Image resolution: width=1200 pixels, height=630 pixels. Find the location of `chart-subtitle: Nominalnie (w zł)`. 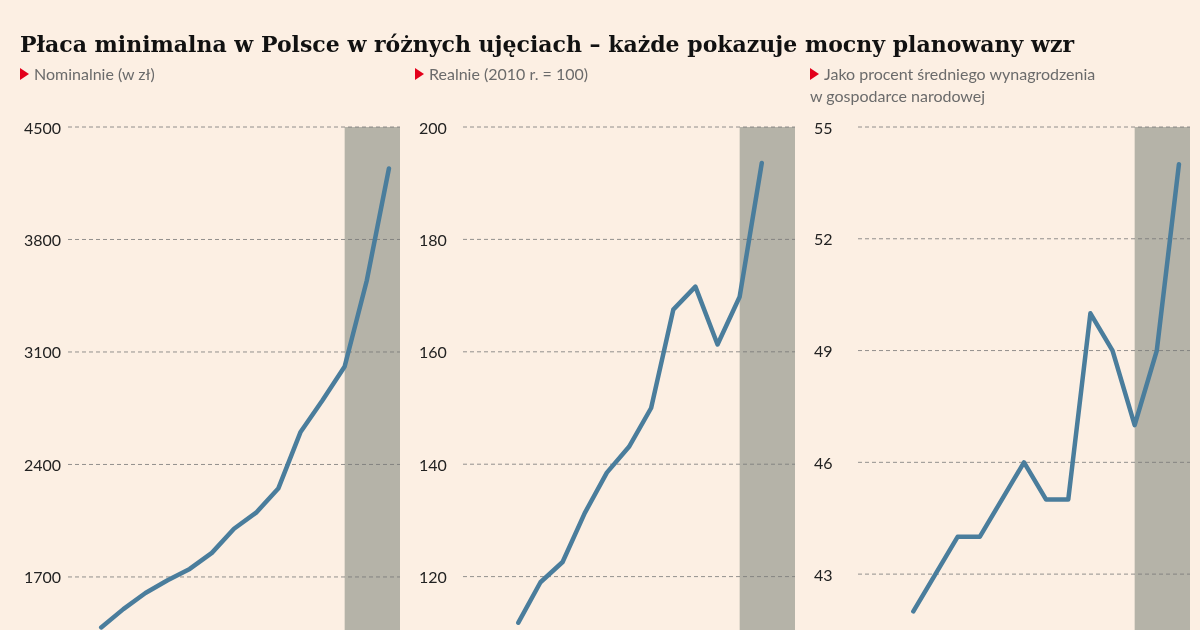

chart-subtitle: Nominalnie (w zł) is located at coordinates (94, 73).